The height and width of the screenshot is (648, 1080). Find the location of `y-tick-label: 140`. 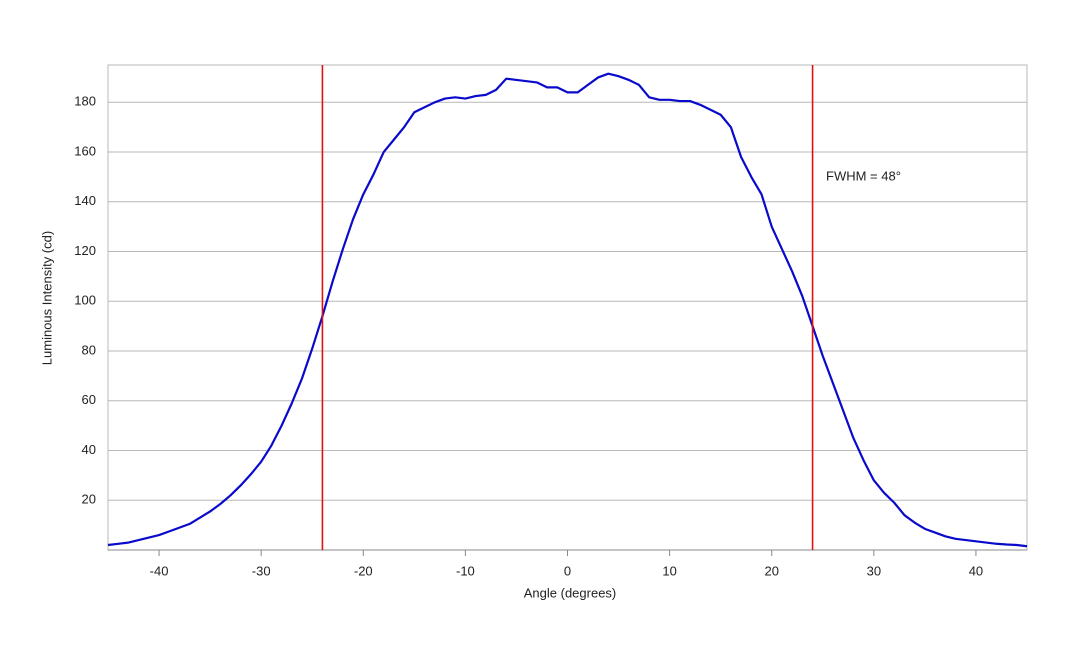

y-tick-label: 140 is located at coordinates (85, 200).